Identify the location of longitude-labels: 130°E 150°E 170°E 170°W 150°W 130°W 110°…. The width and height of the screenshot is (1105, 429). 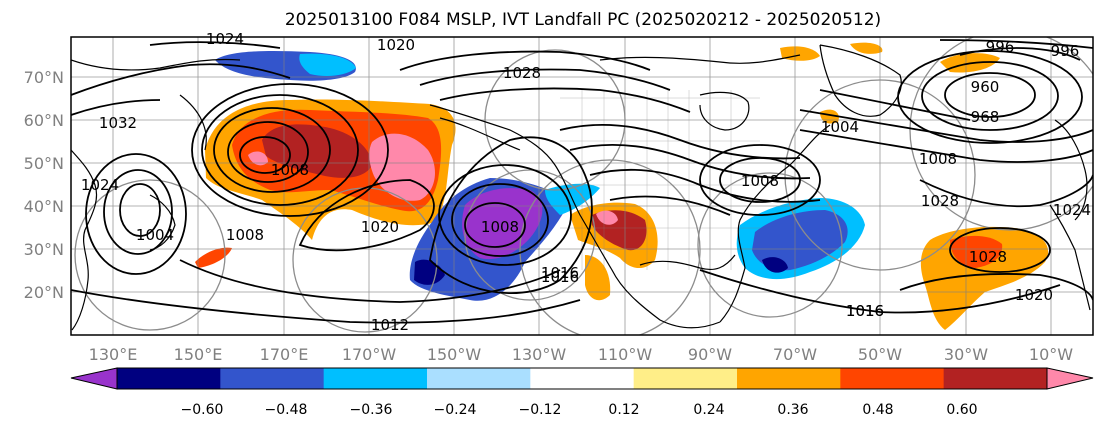
(581, 354).